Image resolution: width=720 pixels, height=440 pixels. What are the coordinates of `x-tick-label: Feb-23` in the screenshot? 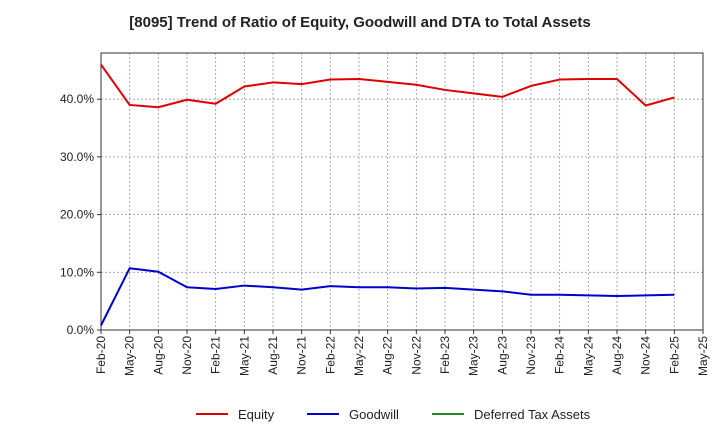 It's located at (445, 355).